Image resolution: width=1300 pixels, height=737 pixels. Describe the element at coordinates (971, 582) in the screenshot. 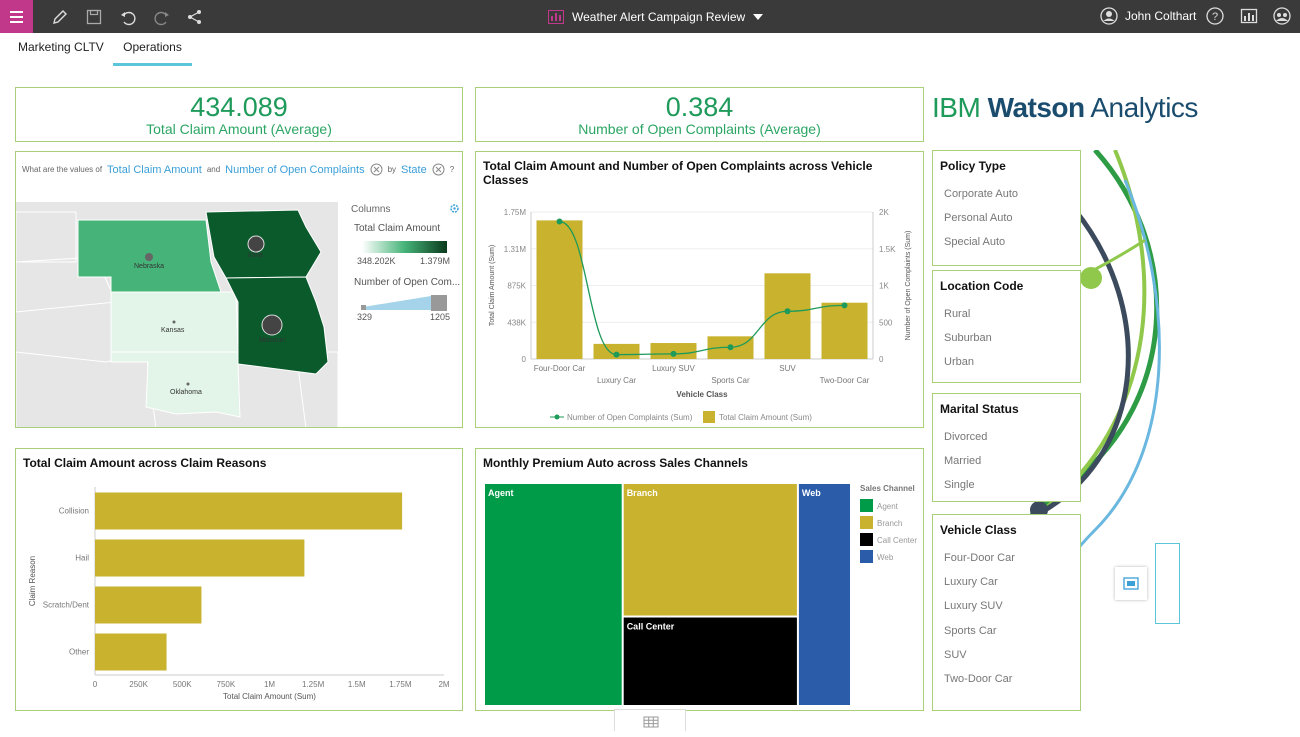

I see `filter-item: Luxury Car` at that location.